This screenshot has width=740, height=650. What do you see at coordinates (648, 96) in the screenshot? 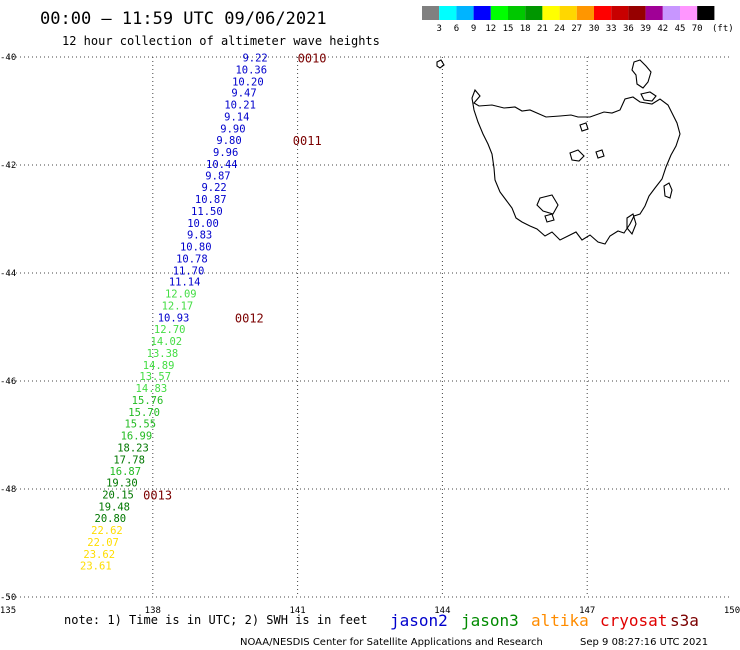
I see `cape-barren-island` at bounding box center [648, 96].